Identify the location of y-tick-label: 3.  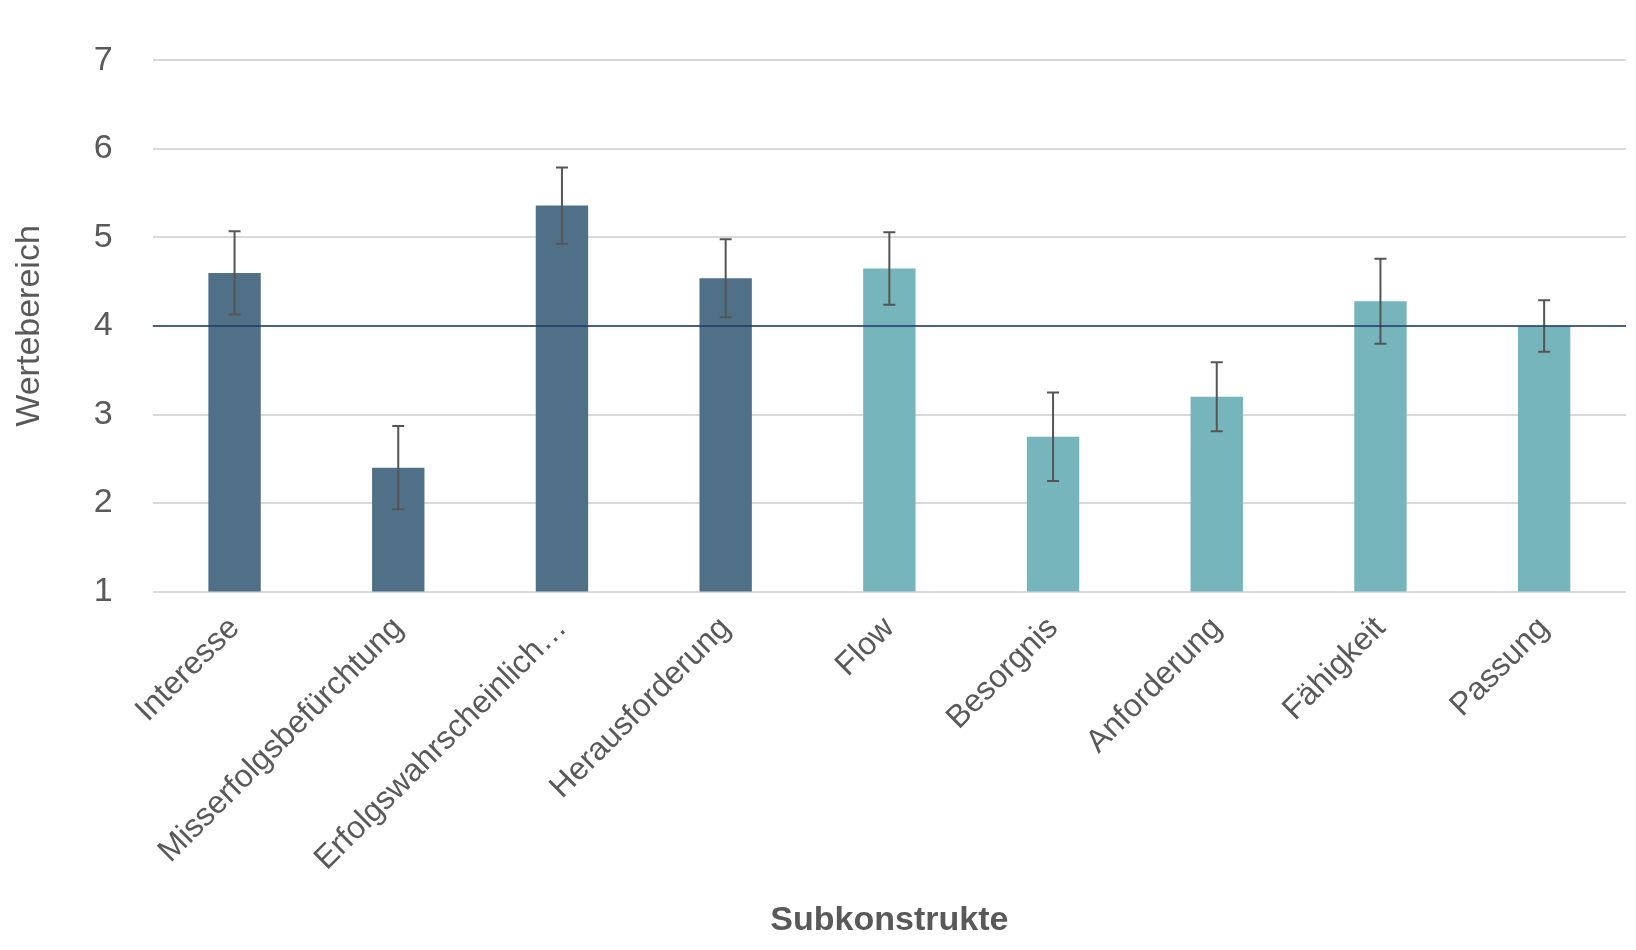
(103, 411).